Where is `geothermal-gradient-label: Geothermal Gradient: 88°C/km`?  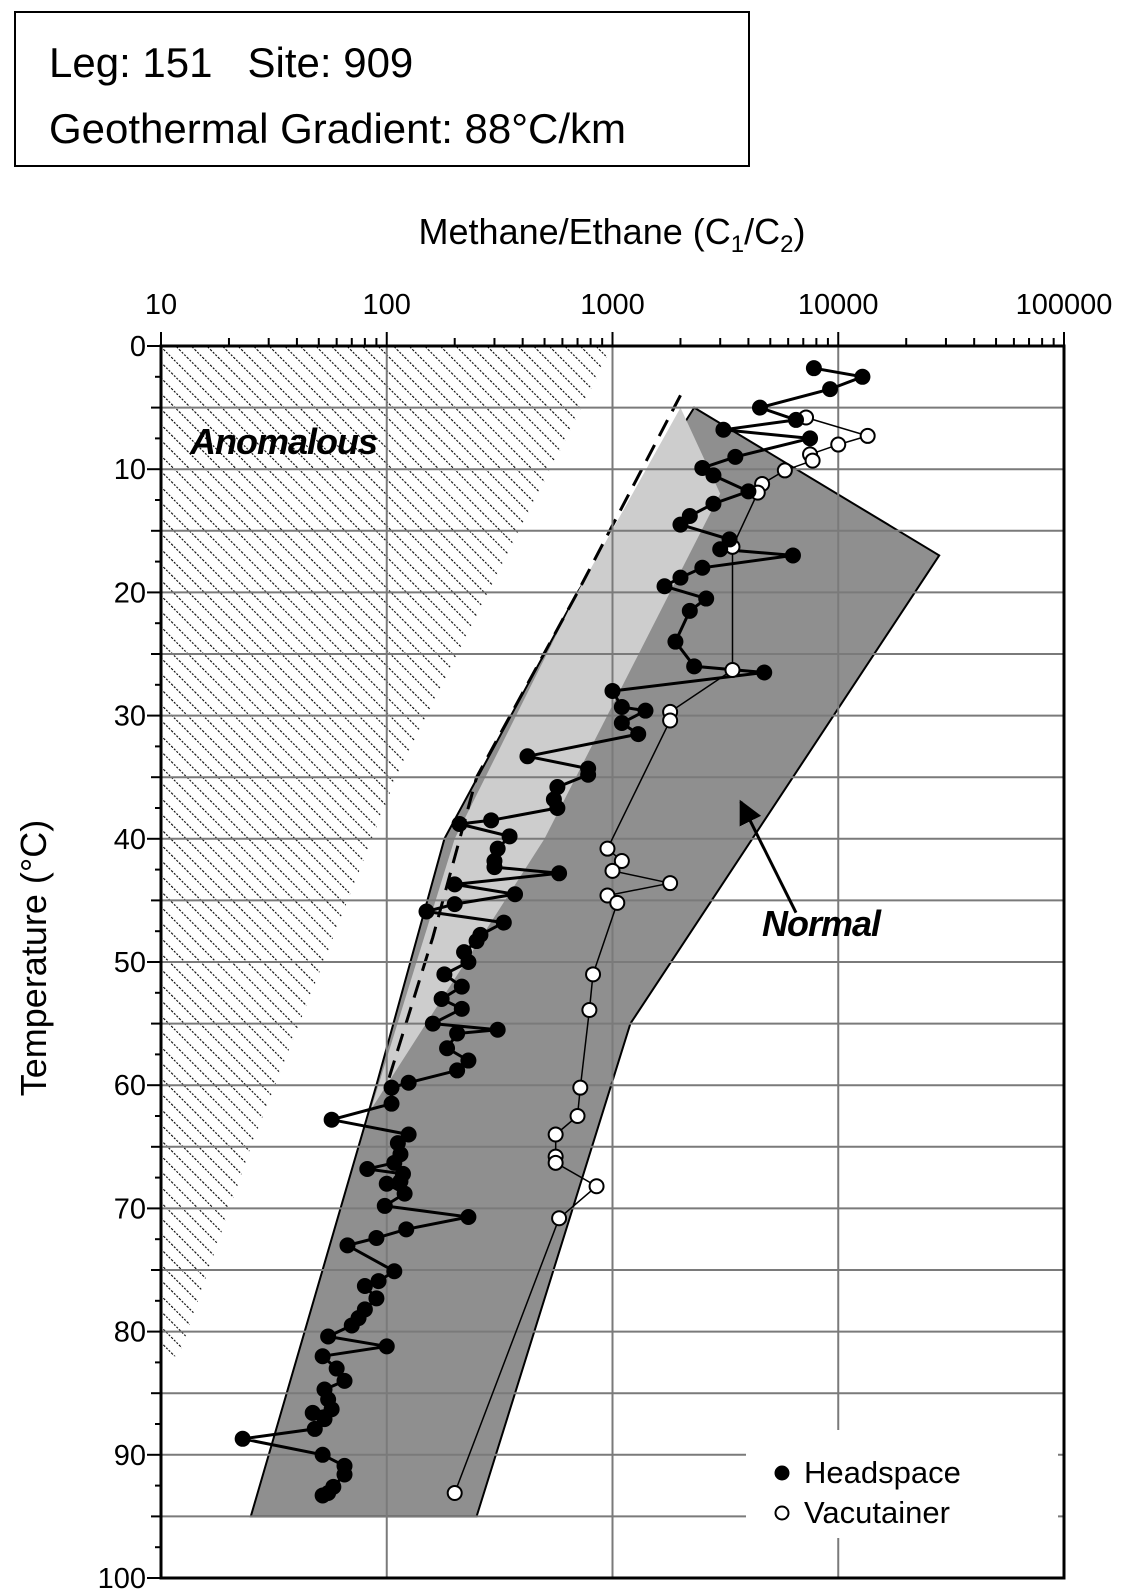 geothermal-gradient-label: Geothermal Gradient: 88°C/km is located at coordinates (338, 128).